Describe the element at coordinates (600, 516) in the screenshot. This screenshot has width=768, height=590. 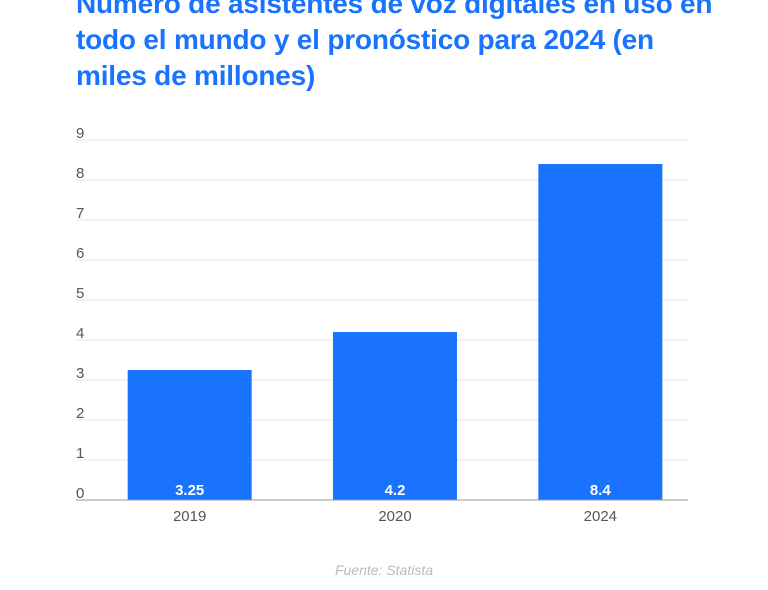
I see `x-tick-label: 2024` at that location.